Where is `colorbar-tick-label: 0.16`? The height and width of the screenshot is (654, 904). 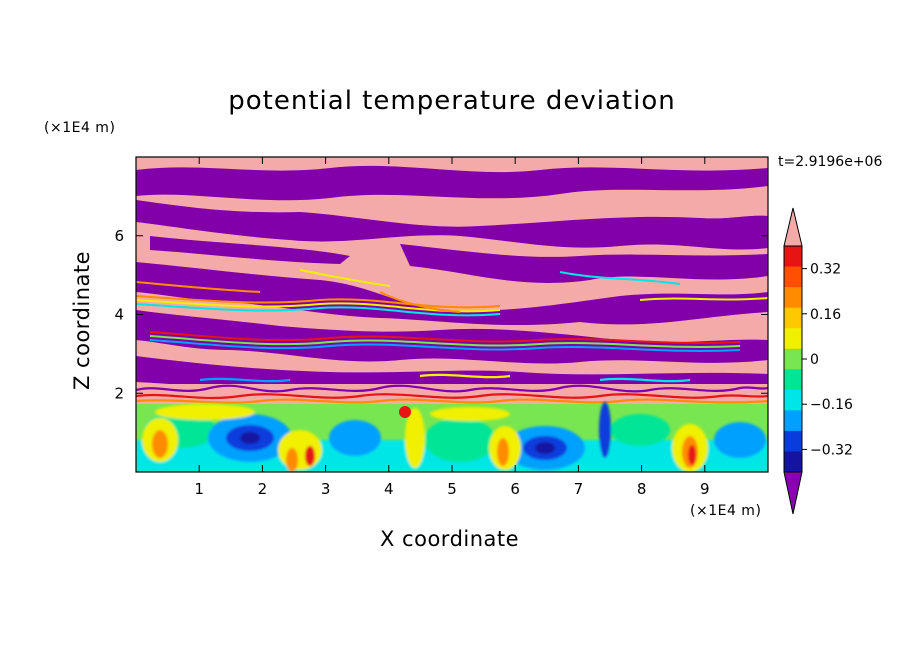 colorbar-tick-label: 0.16 is located at coordinates (825, 315).